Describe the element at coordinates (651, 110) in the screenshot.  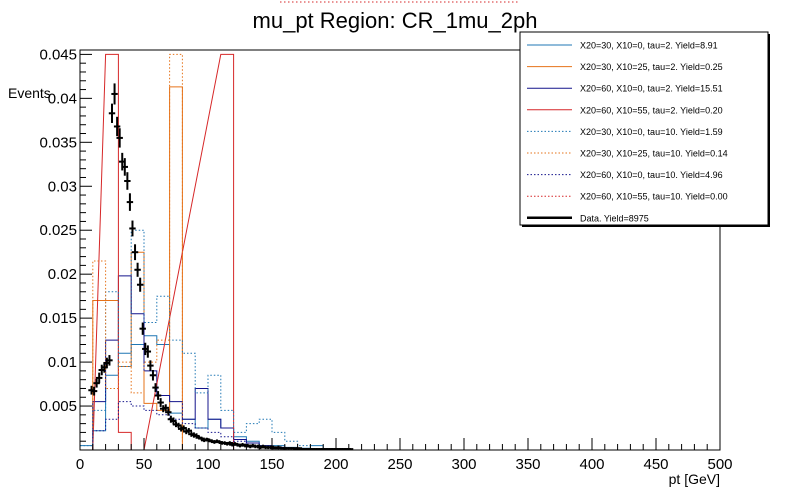
I see `legend-entry-3: X20=60, X10=55, tau=2. Yield=0.20` at that location.